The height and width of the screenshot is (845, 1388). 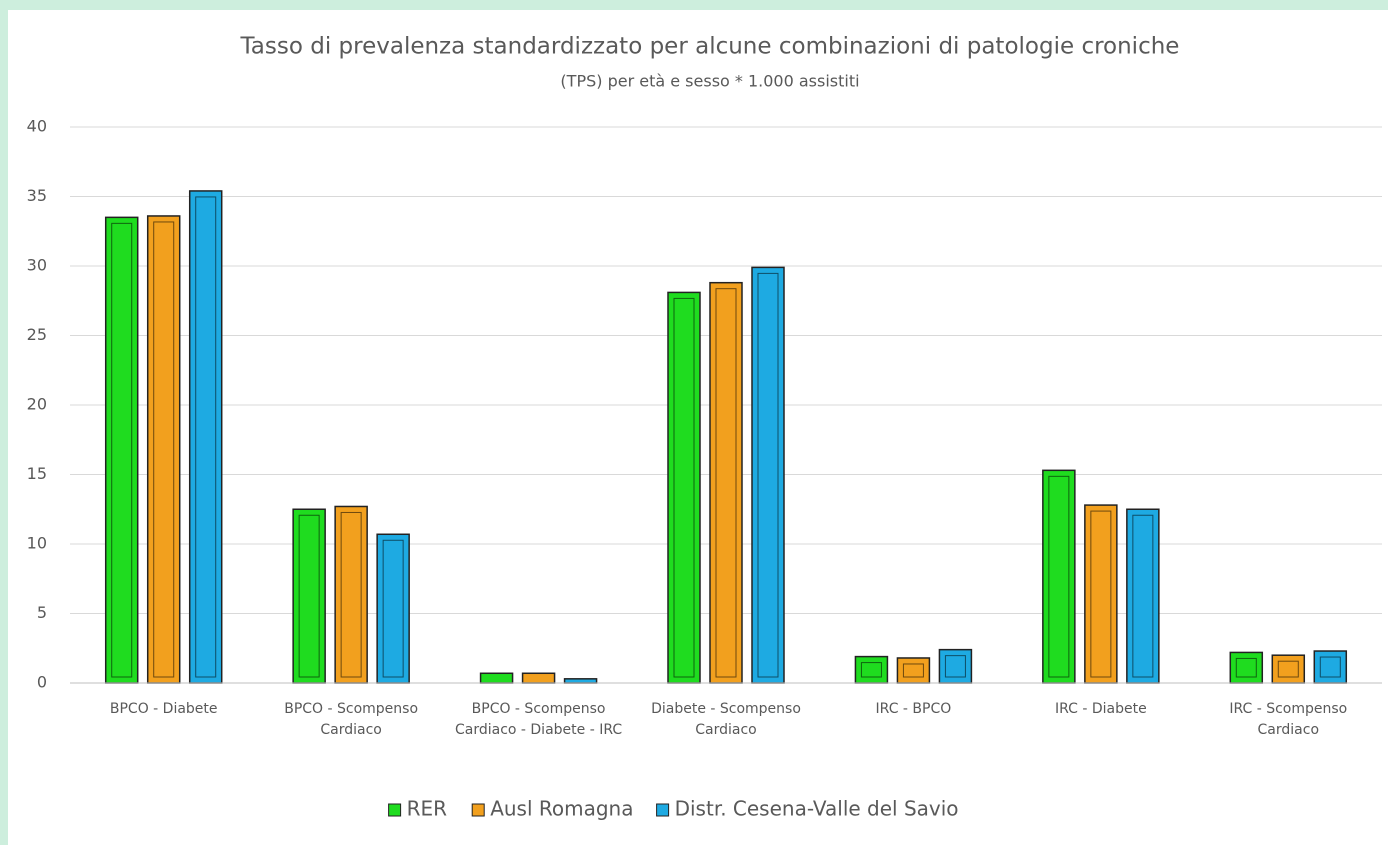 I want to click on y-tick-label: 40, so click(x=37, y=126).